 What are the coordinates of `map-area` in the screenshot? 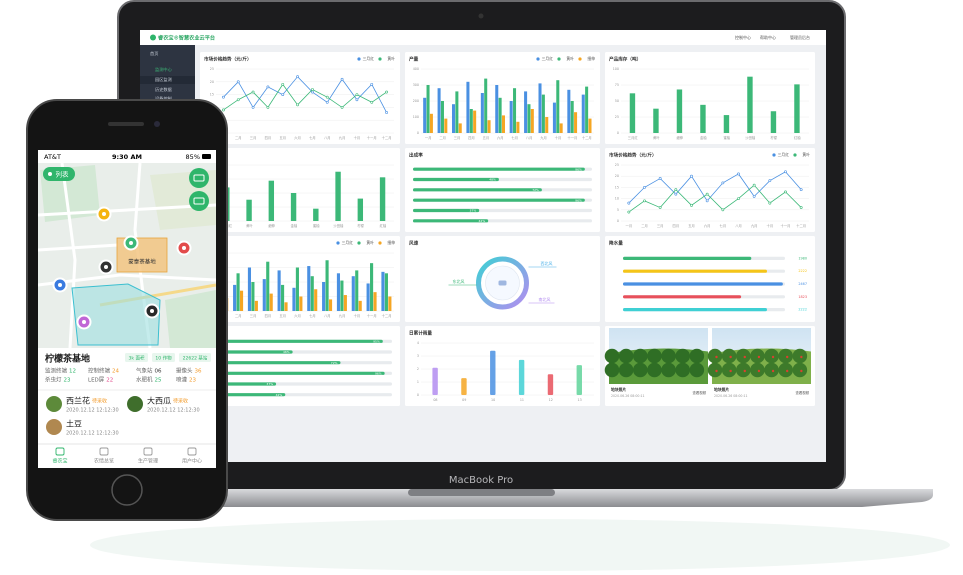 It's located at (190, 319).